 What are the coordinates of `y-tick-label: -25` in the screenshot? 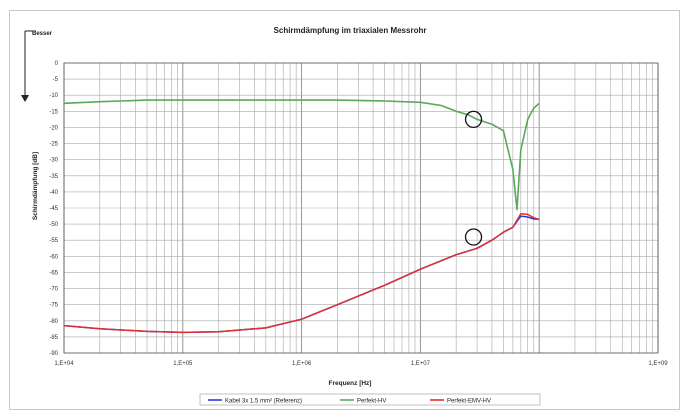 It's located at (53, 145).